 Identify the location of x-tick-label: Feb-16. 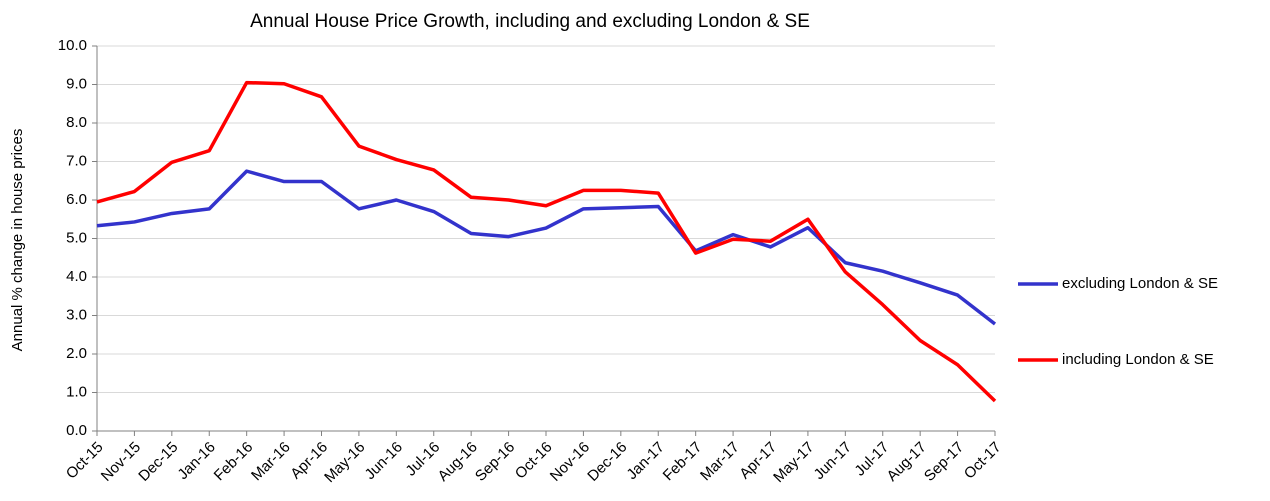
(234, 462).